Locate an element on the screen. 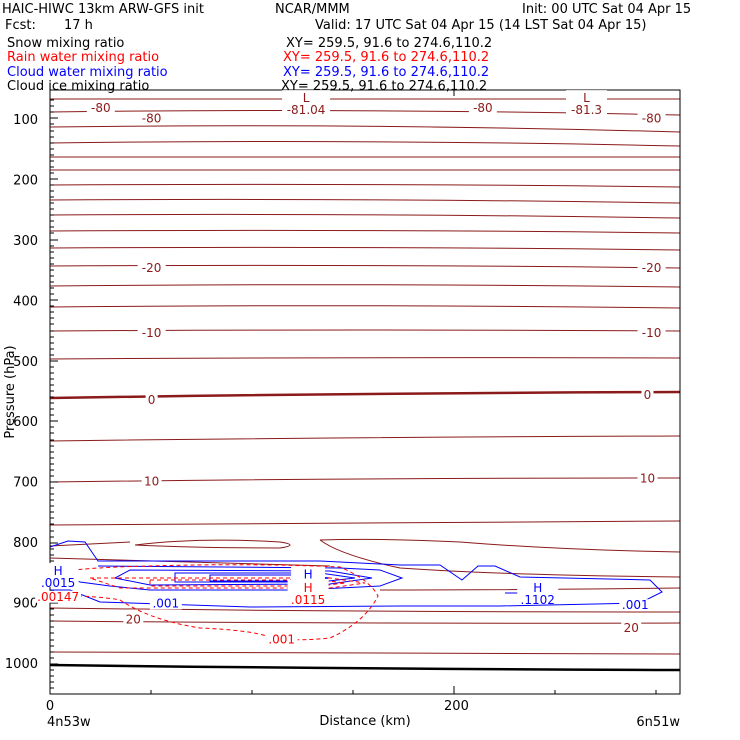 This screenshot has height=740, width=740. x-tick-label: 200 is located at coordinates (456, 706).